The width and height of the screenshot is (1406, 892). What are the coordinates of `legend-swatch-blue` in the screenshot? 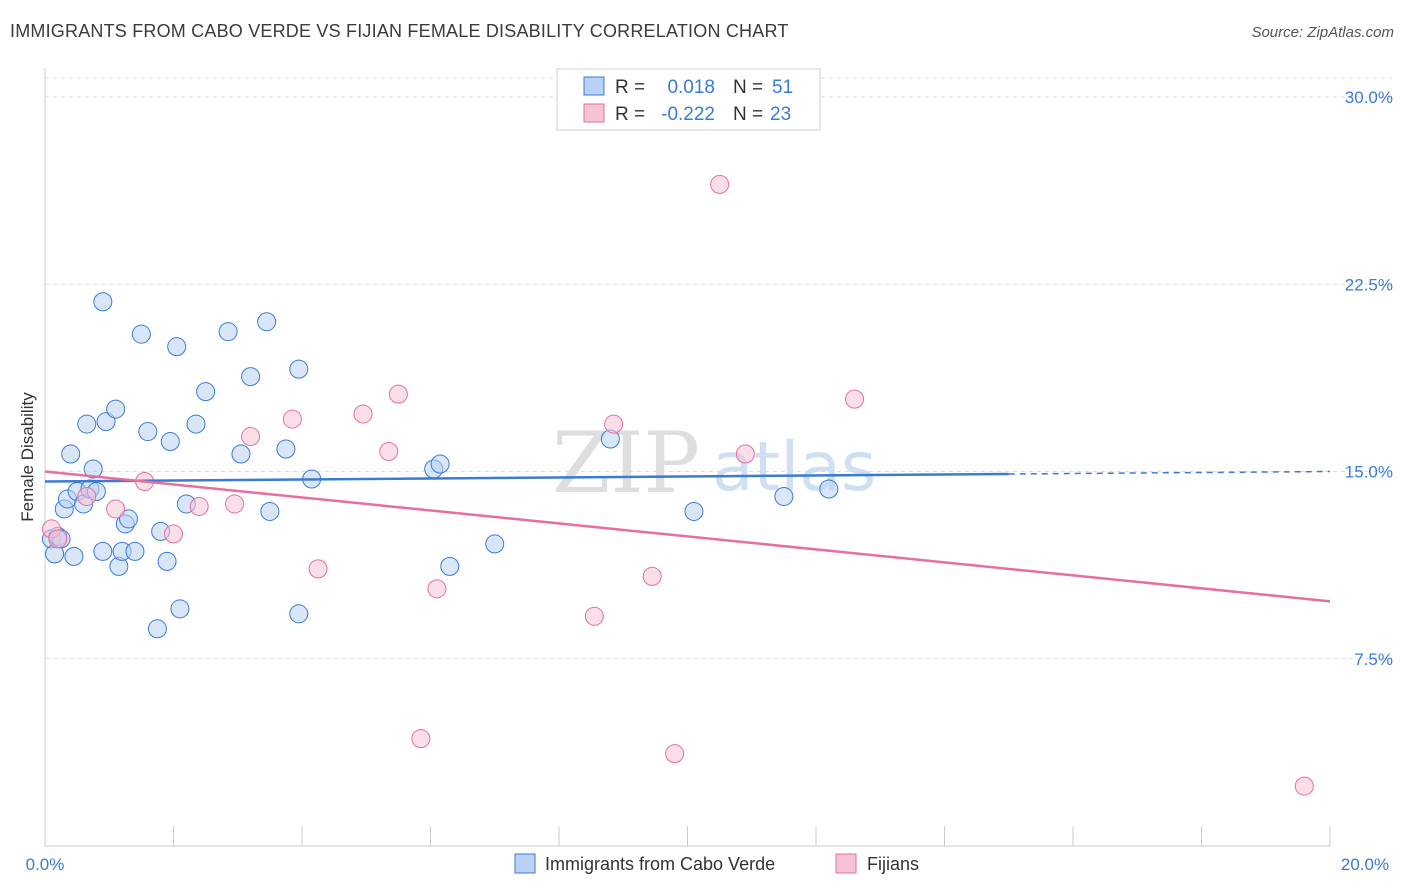 It's located at (594, 86).